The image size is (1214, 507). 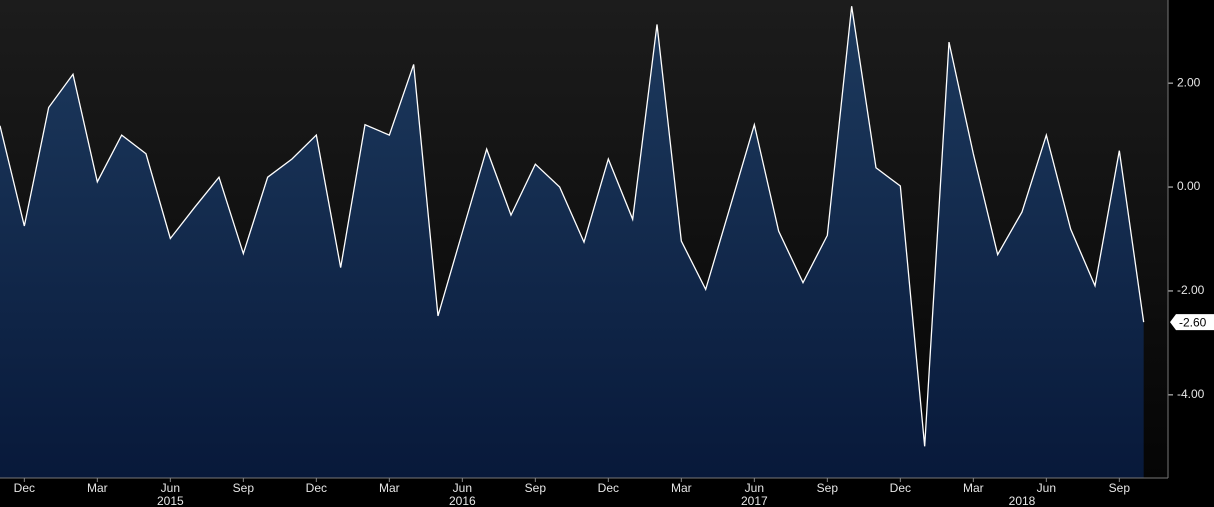 I want to click on value-label: -2.60, so click(x=1193, y=322).